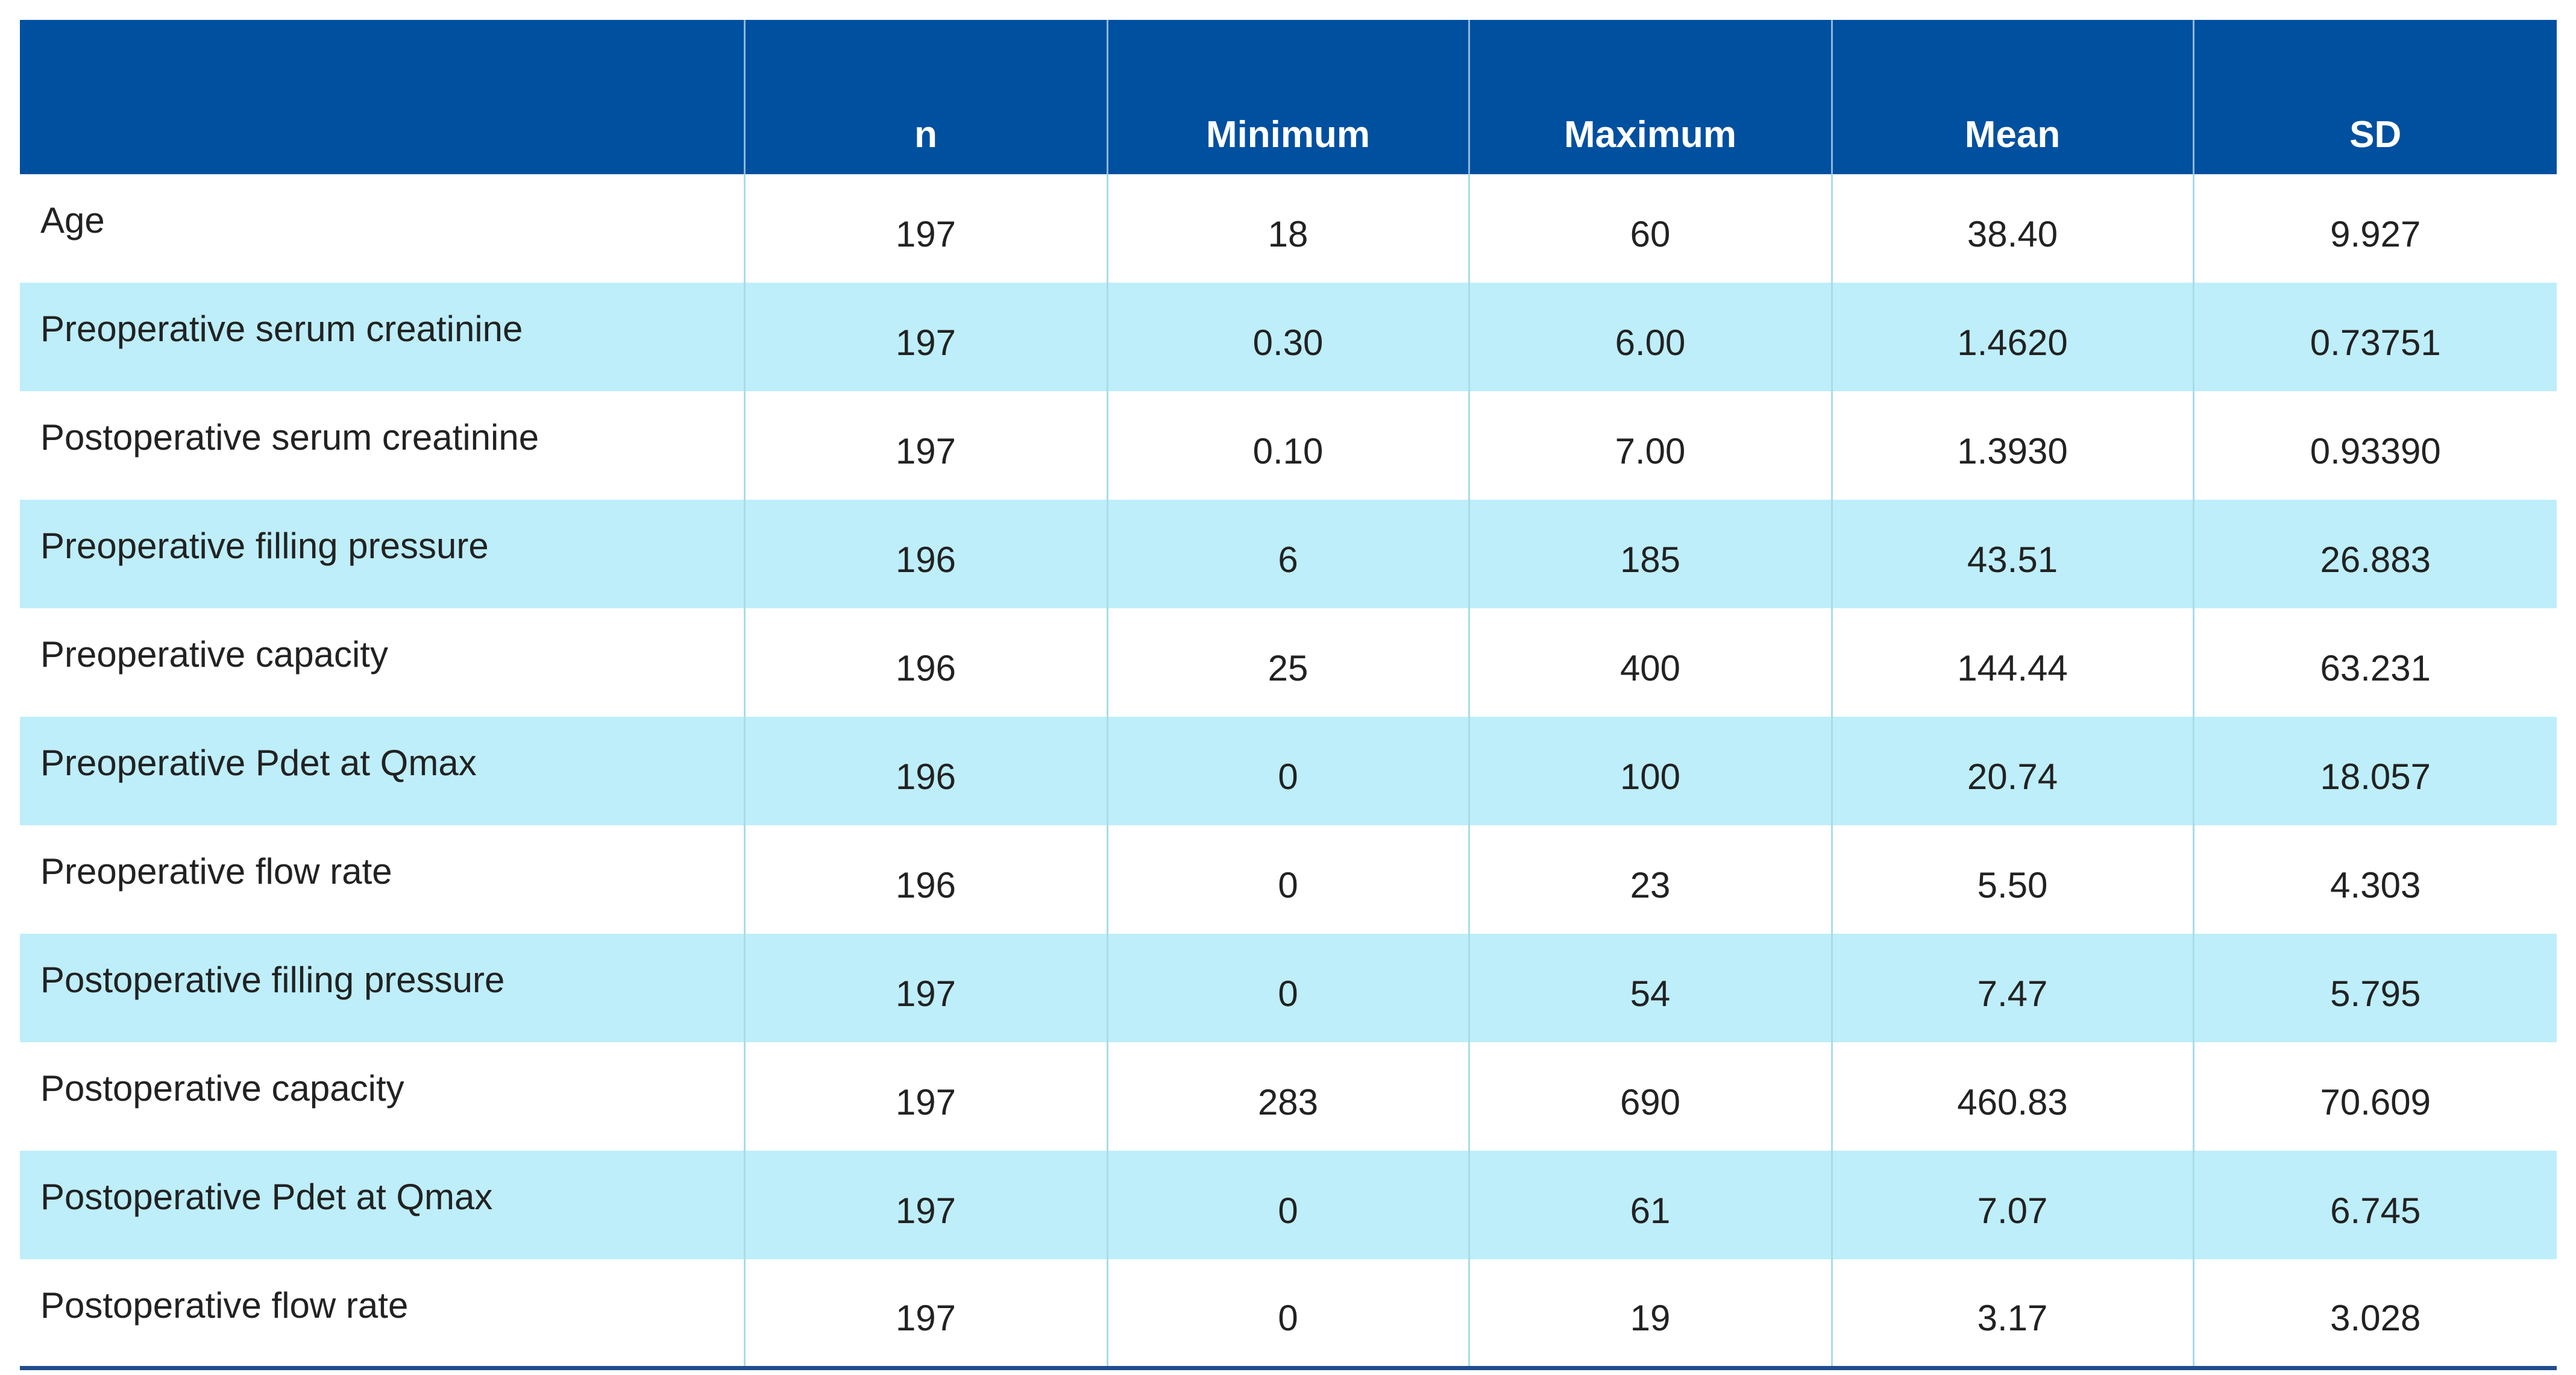 Image resolution: width=2576 pixels, height=1375 pixels. I want to click on table-row: Age 197 18 60 38.40 9.927, so click(1288, 228).